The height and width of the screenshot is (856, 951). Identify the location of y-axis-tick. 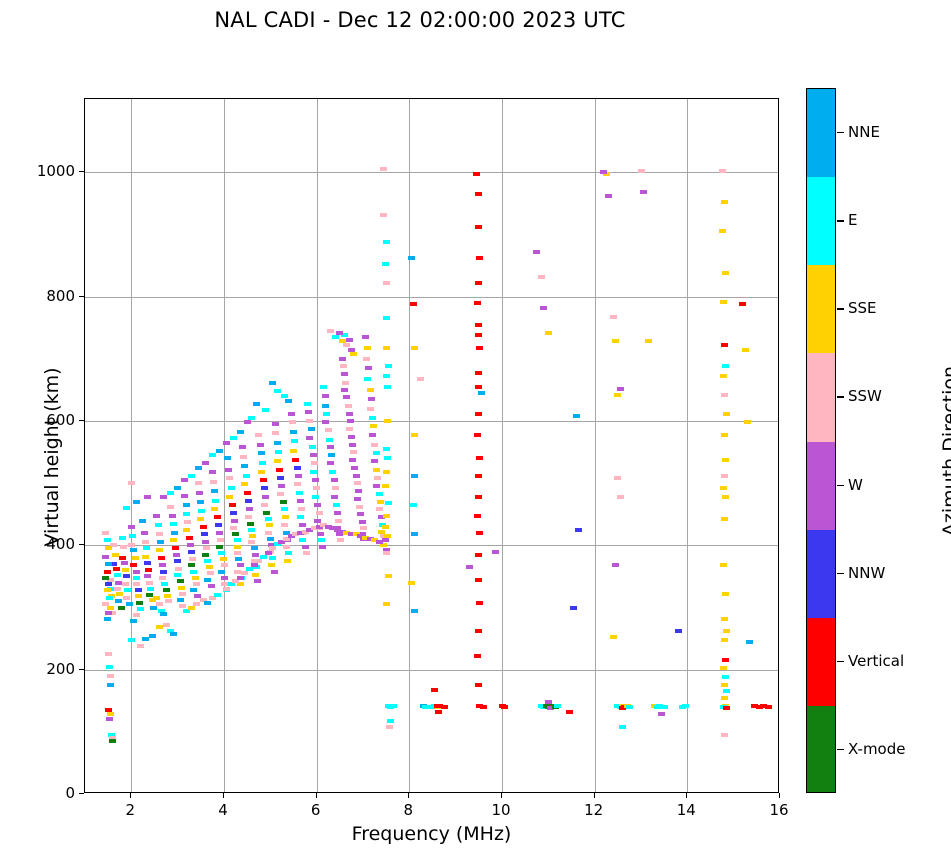
(81, 669).